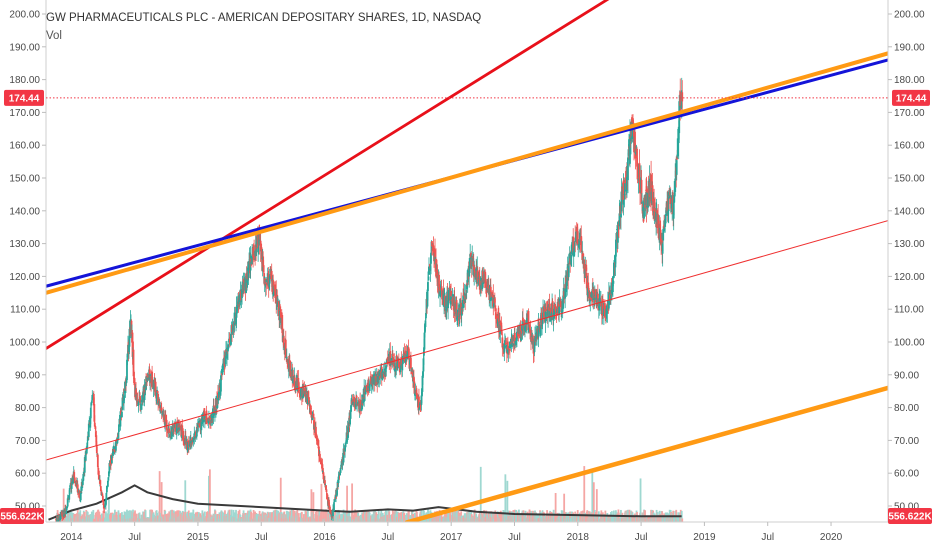 This screenshot has height=555, width=932. Describe the element at coordinates (909, 80) in the screenshot. I see `y-tick-label-right: 180.00` at that location.